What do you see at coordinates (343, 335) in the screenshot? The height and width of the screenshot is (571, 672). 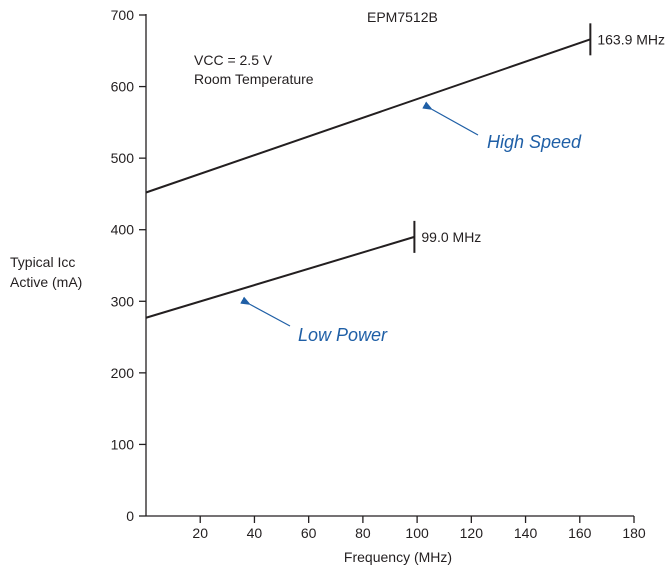 I see `low-power-series-label: Low Power` at bounding box center [343, 335].